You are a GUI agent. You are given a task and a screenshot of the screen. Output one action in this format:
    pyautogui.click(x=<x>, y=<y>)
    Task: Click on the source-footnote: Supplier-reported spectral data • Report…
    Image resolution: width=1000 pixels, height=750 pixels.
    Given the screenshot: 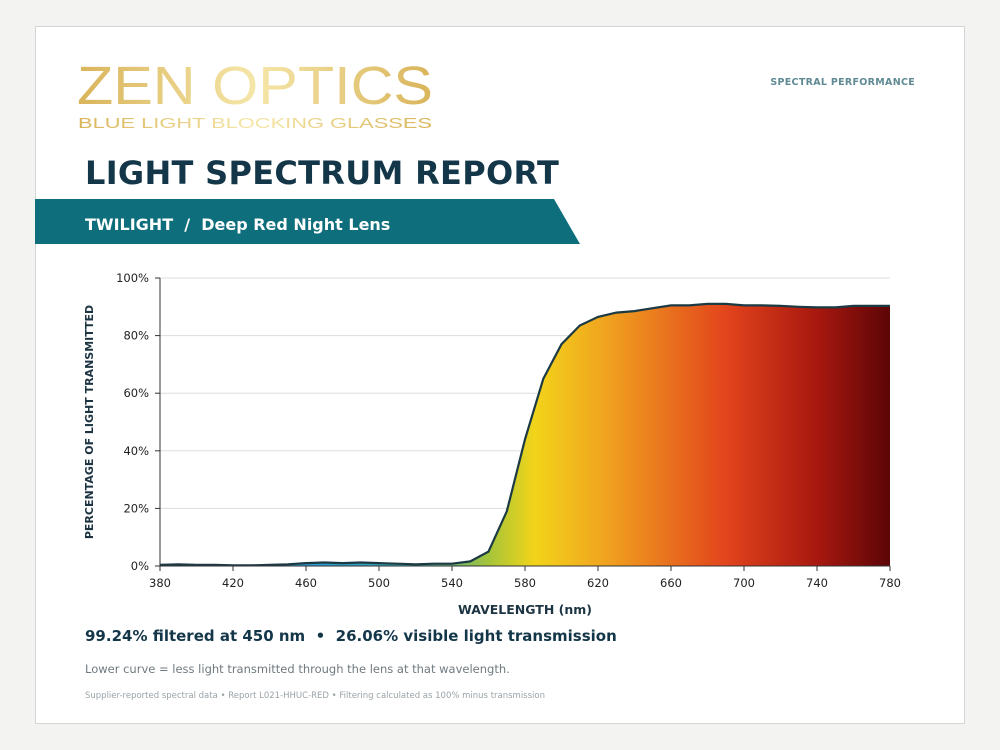 What is the action you would take?
    pyautogui.click(x=315, y=696)
    